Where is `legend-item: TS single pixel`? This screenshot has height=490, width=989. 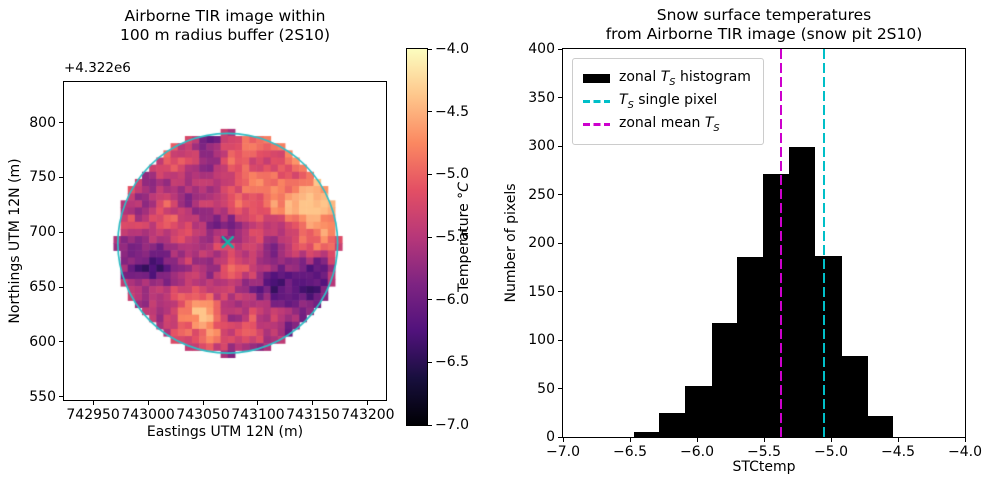 legend-item: TS single pixel is located at coordinates (667, 101).